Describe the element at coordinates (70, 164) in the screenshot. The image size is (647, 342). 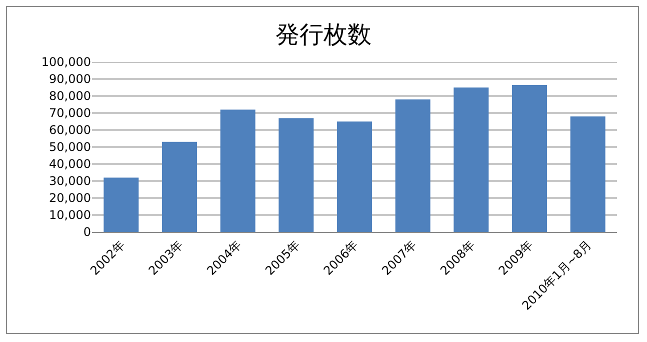
I see `y-tick-label: 40,000` at that location.